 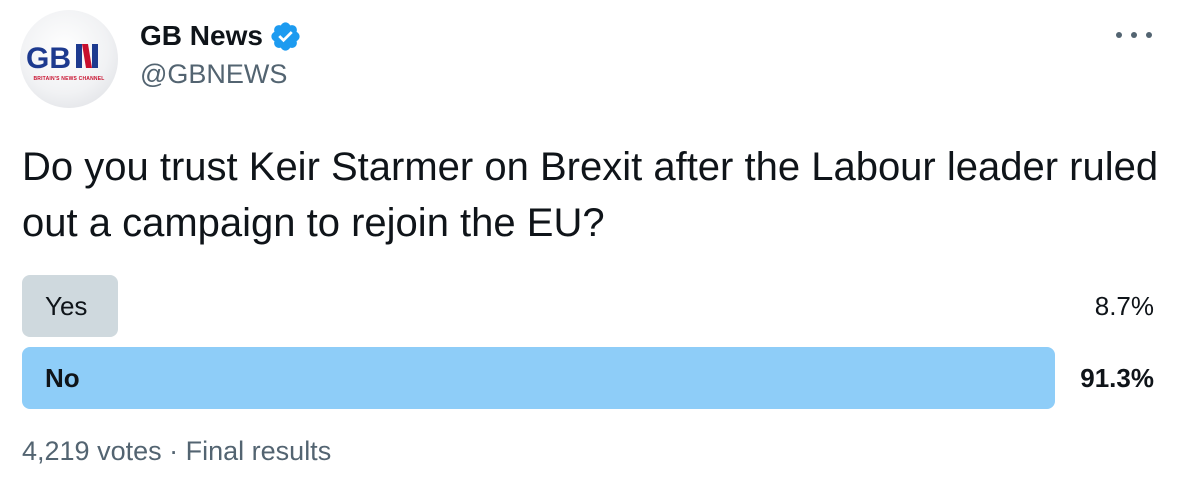 What do you see at coordinates (201, 35) in the screenshot?
I see `display-name: GB News` at bounding box center [201, 35].